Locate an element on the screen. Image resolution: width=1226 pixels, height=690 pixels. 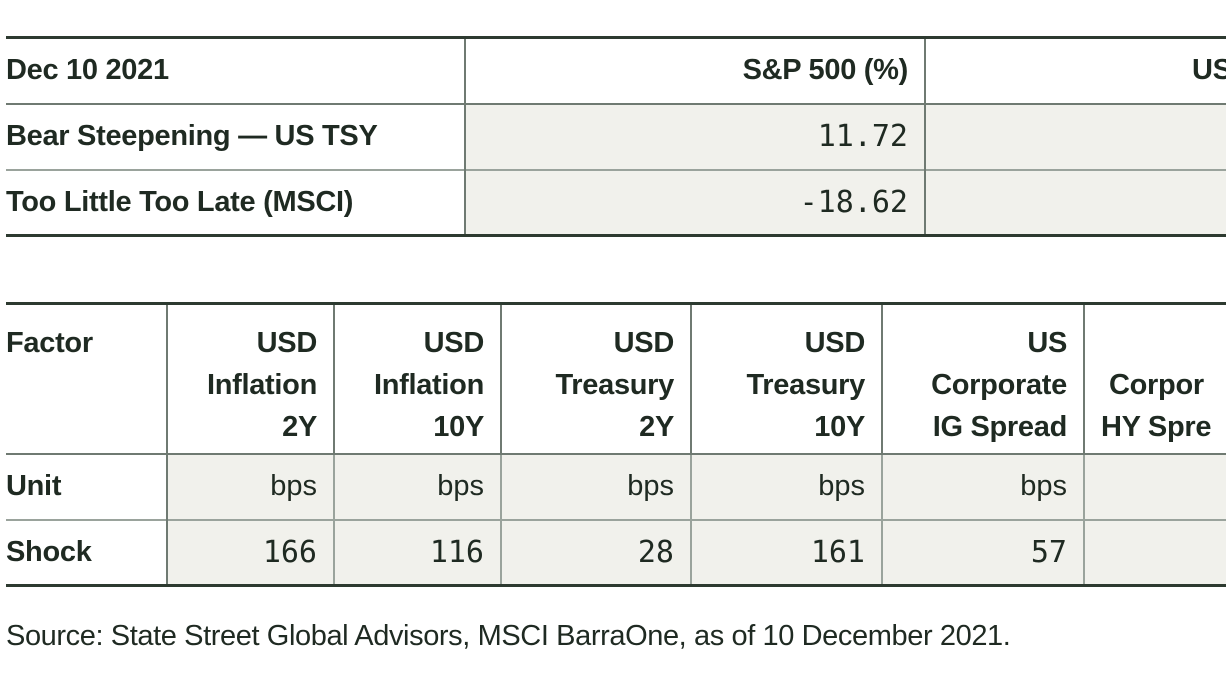
usd-inflation-2y-header: USD Inflation 2Y is located at coordinates (250, 379).